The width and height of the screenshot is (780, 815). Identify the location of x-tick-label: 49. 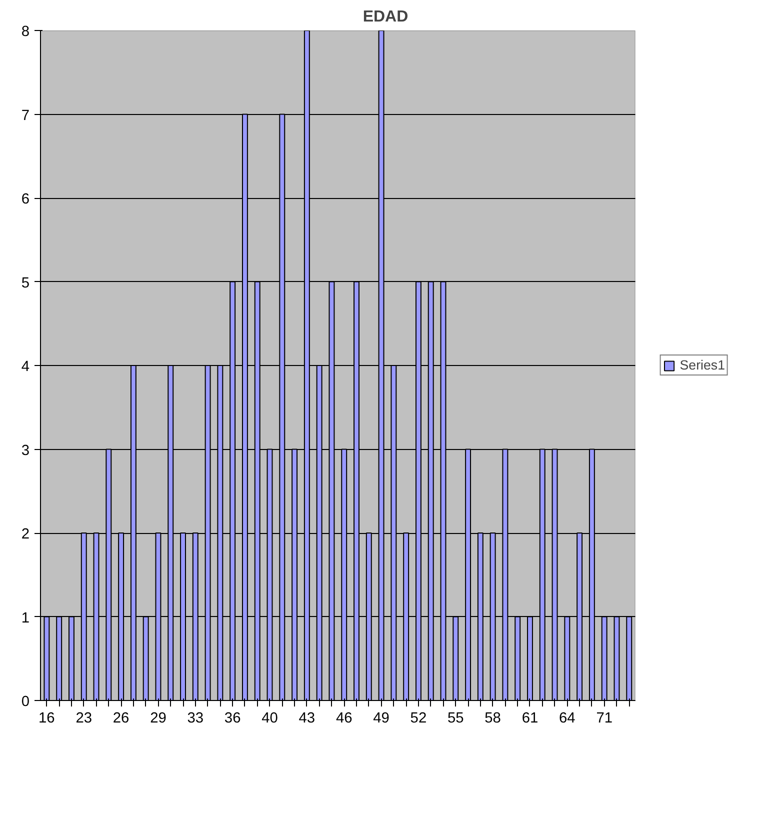
(381, 718).